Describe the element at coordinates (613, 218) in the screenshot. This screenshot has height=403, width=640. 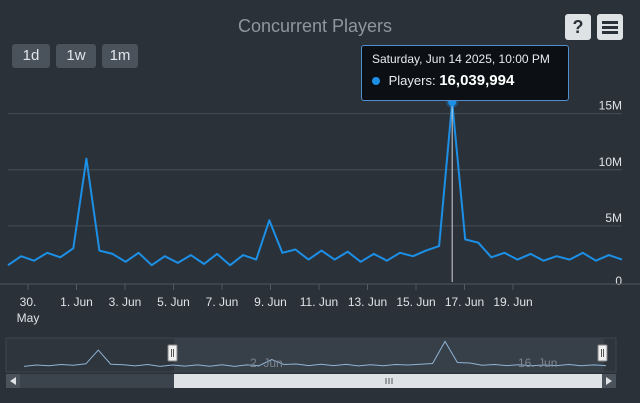
I see `y-tick-label: 5M` at that location.